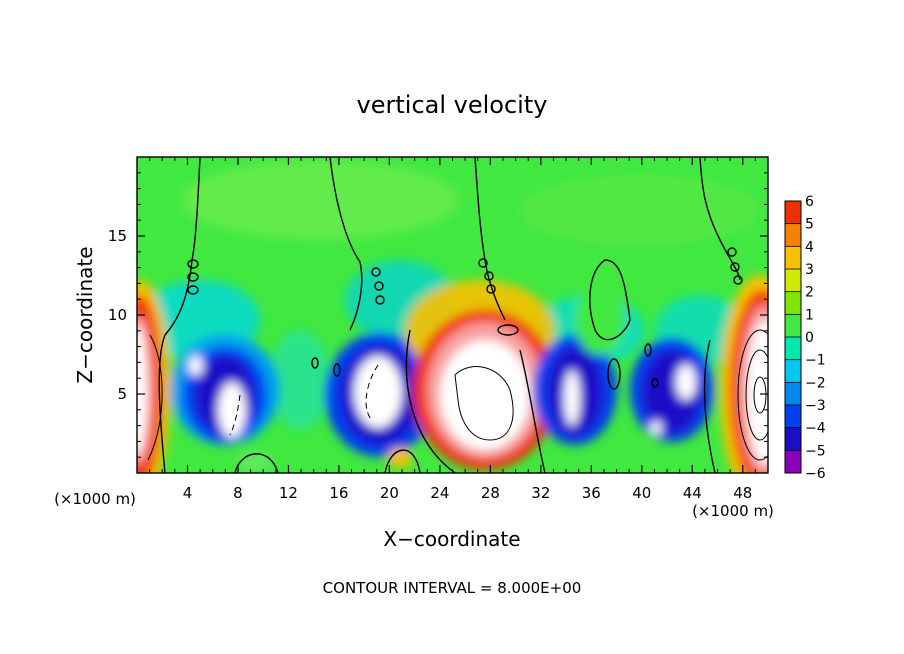  What do you see at coordinates (591, 493) in the screenshot?
I see `x-tick-label: 36` at bounding box center [591, 493].